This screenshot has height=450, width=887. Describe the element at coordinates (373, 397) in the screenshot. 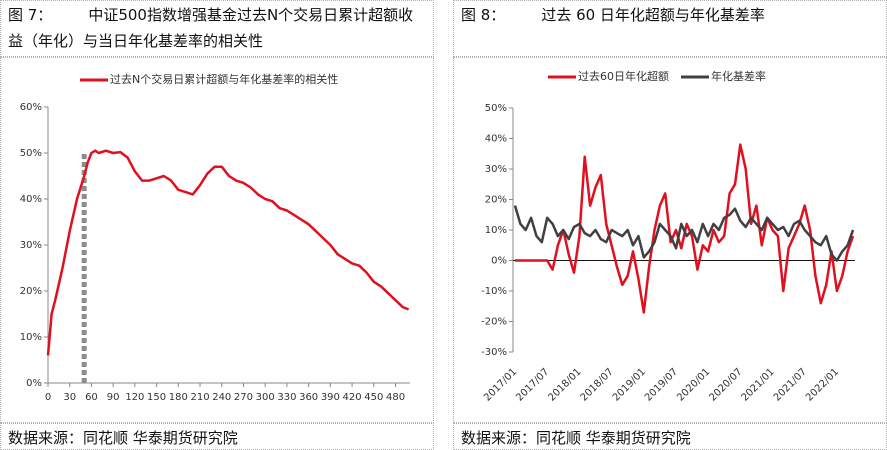

I see `x-tick-label: 450` at that location.